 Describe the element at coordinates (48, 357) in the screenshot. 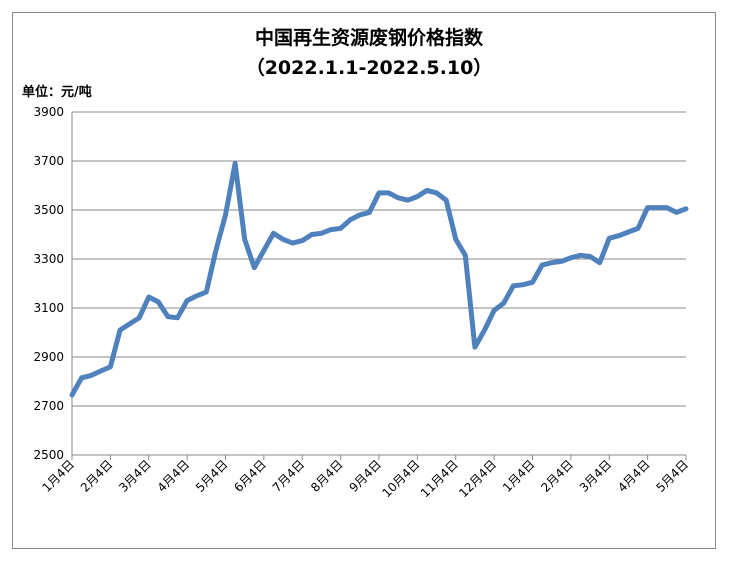

I see `y-tick-label: 2900` at that location.